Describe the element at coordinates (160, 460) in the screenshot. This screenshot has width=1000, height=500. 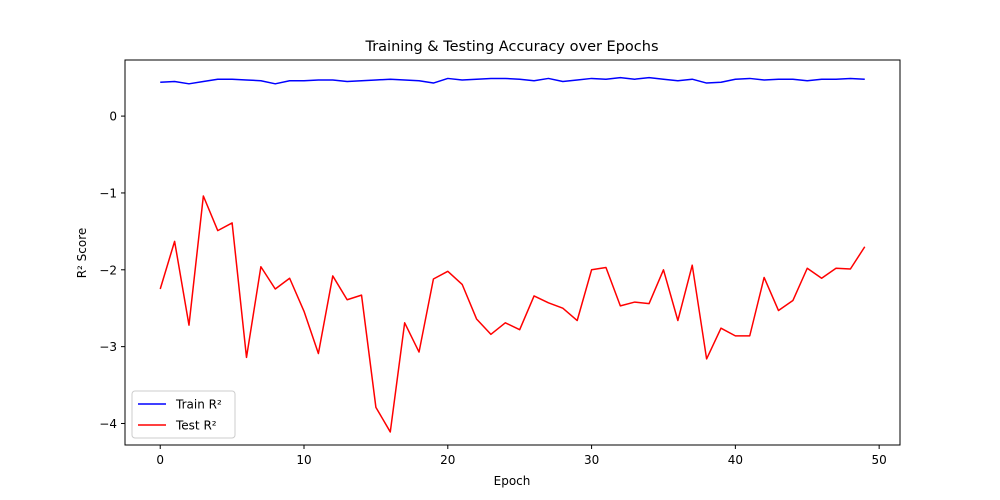
I see `x-tick-label: 0` at that location.